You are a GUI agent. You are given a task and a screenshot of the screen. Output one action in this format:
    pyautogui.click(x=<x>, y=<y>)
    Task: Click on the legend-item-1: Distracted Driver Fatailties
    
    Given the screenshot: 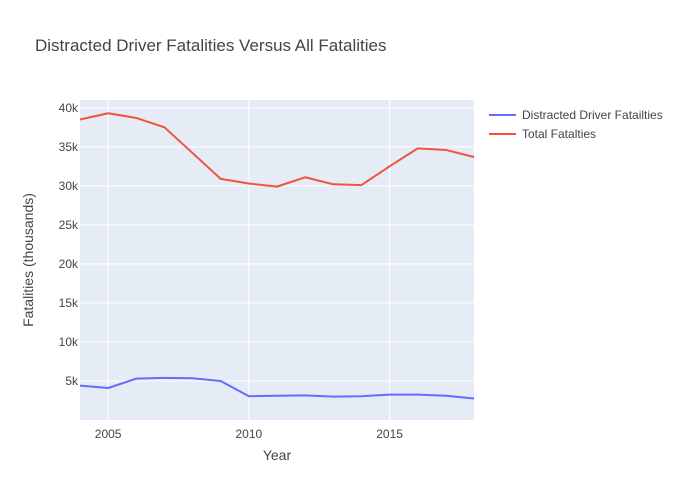 What is the action you would take?
    pyautogui.click(x=576, y=115)
    